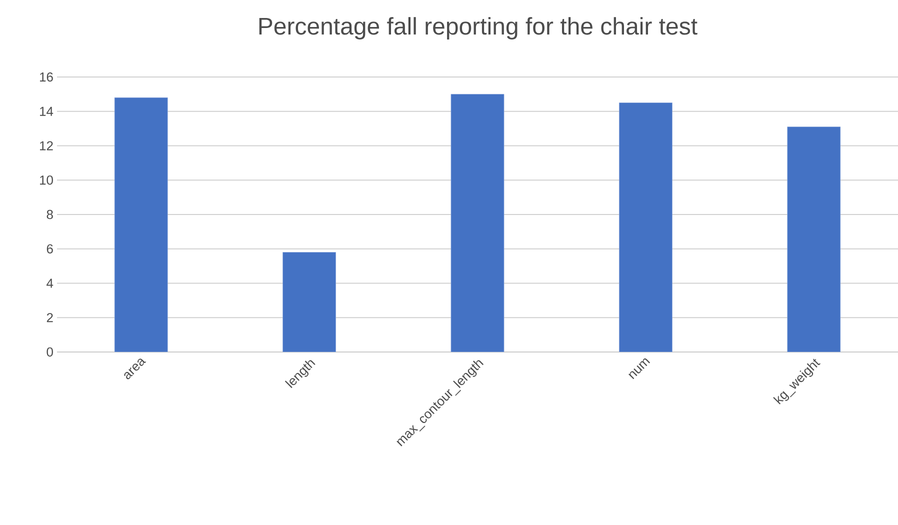 The height and width of the screenshot is (525, 898). Describe the element at coordinates (46, 77) in the screenshot. I see `y-tick-label: 16` at that location.